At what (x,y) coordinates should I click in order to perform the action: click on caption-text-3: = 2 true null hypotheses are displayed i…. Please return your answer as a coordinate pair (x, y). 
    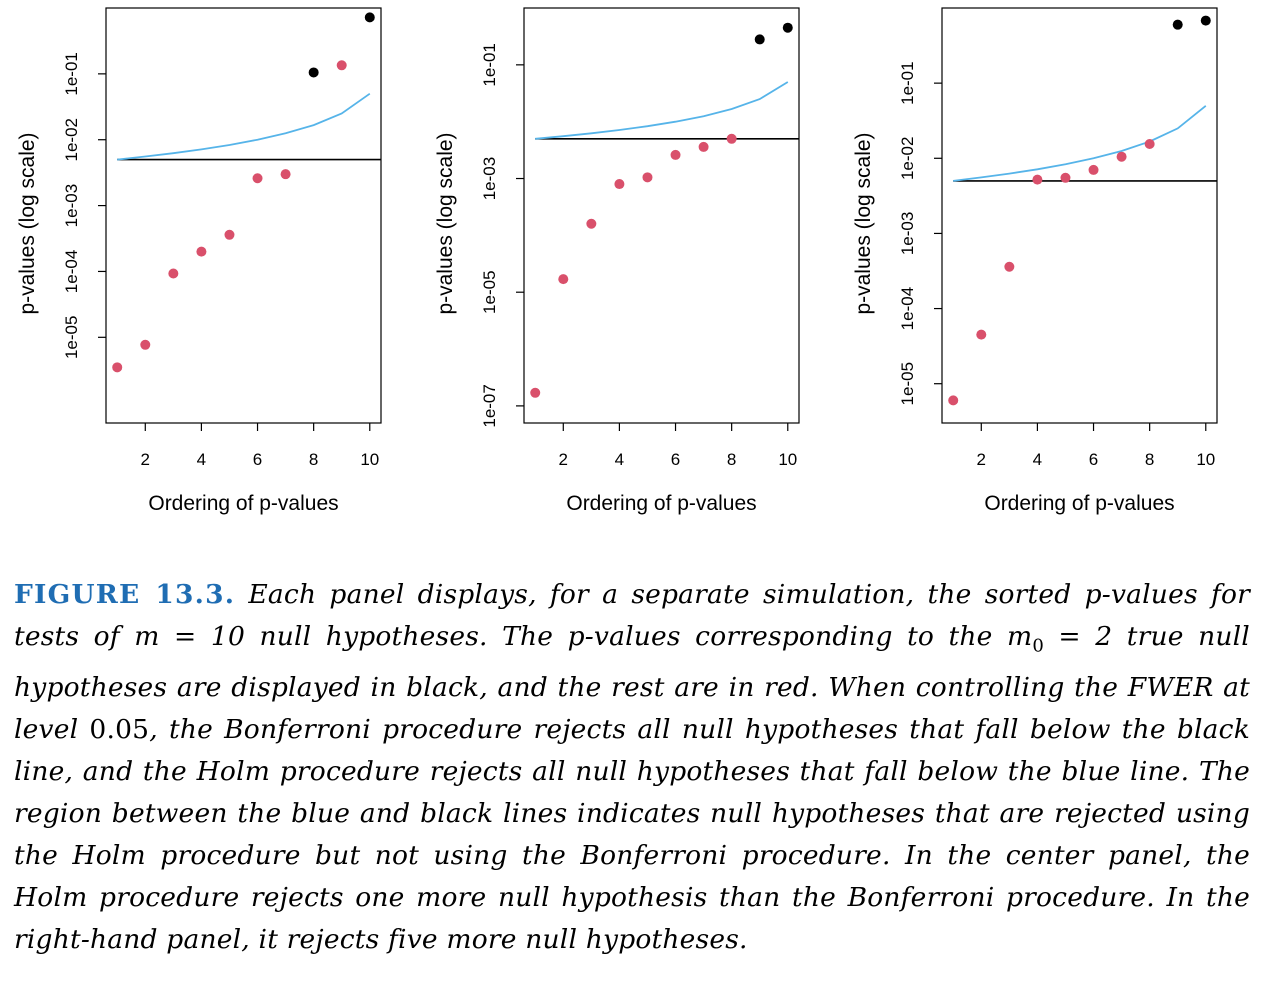
    Looking at the image, I should click on (632, 683).